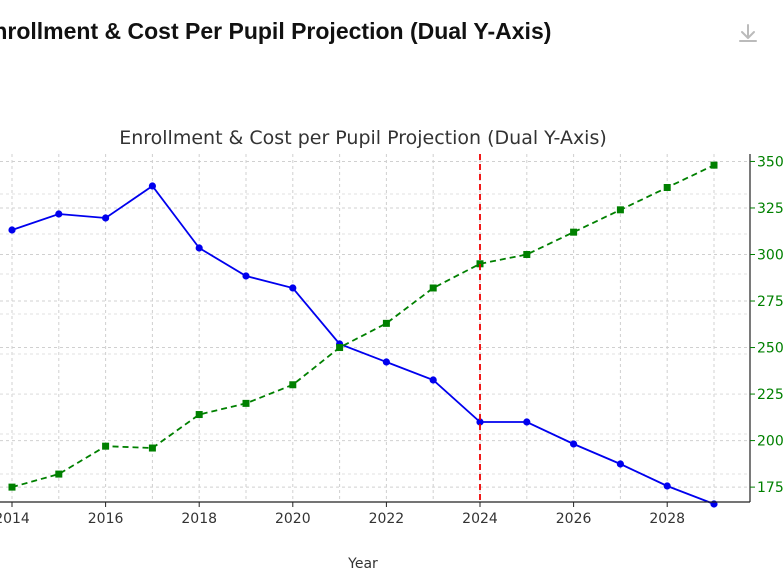 This screenshot has height=588, width=784. Describe the element at coordinates (667, 519) in the screenshot. I see `x-tick-label: 2028` at that location.